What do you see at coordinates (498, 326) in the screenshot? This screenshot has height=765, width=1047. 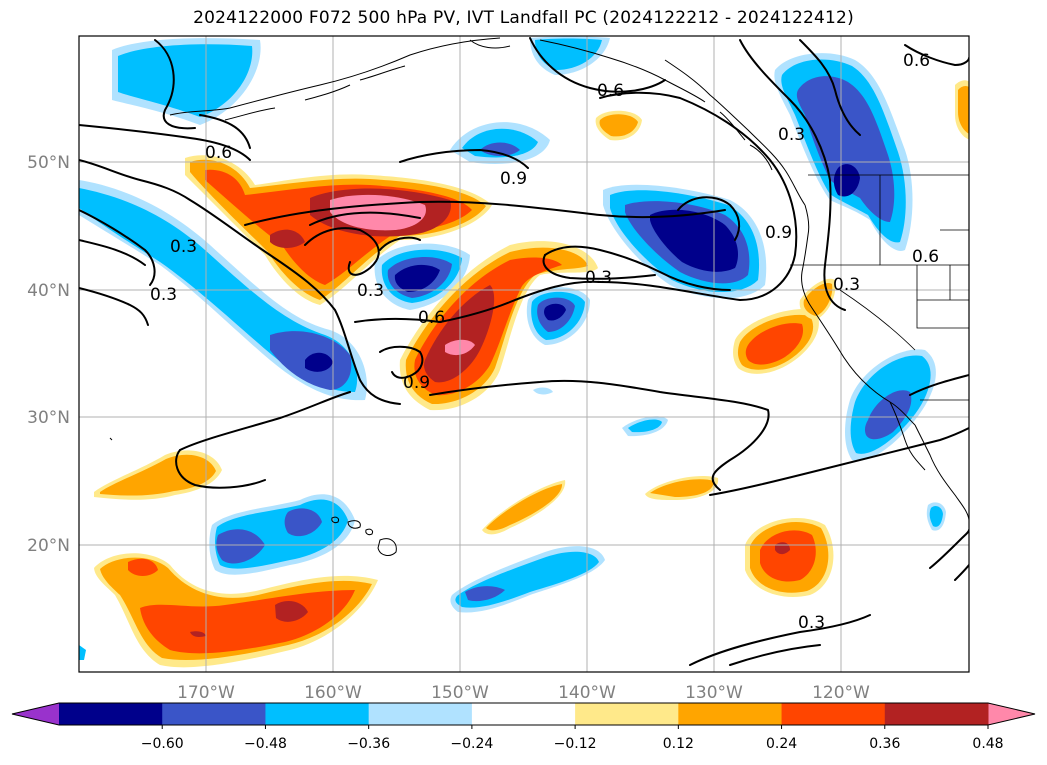 I see `shade-center-warm-band` at bounding box center [498, 326].